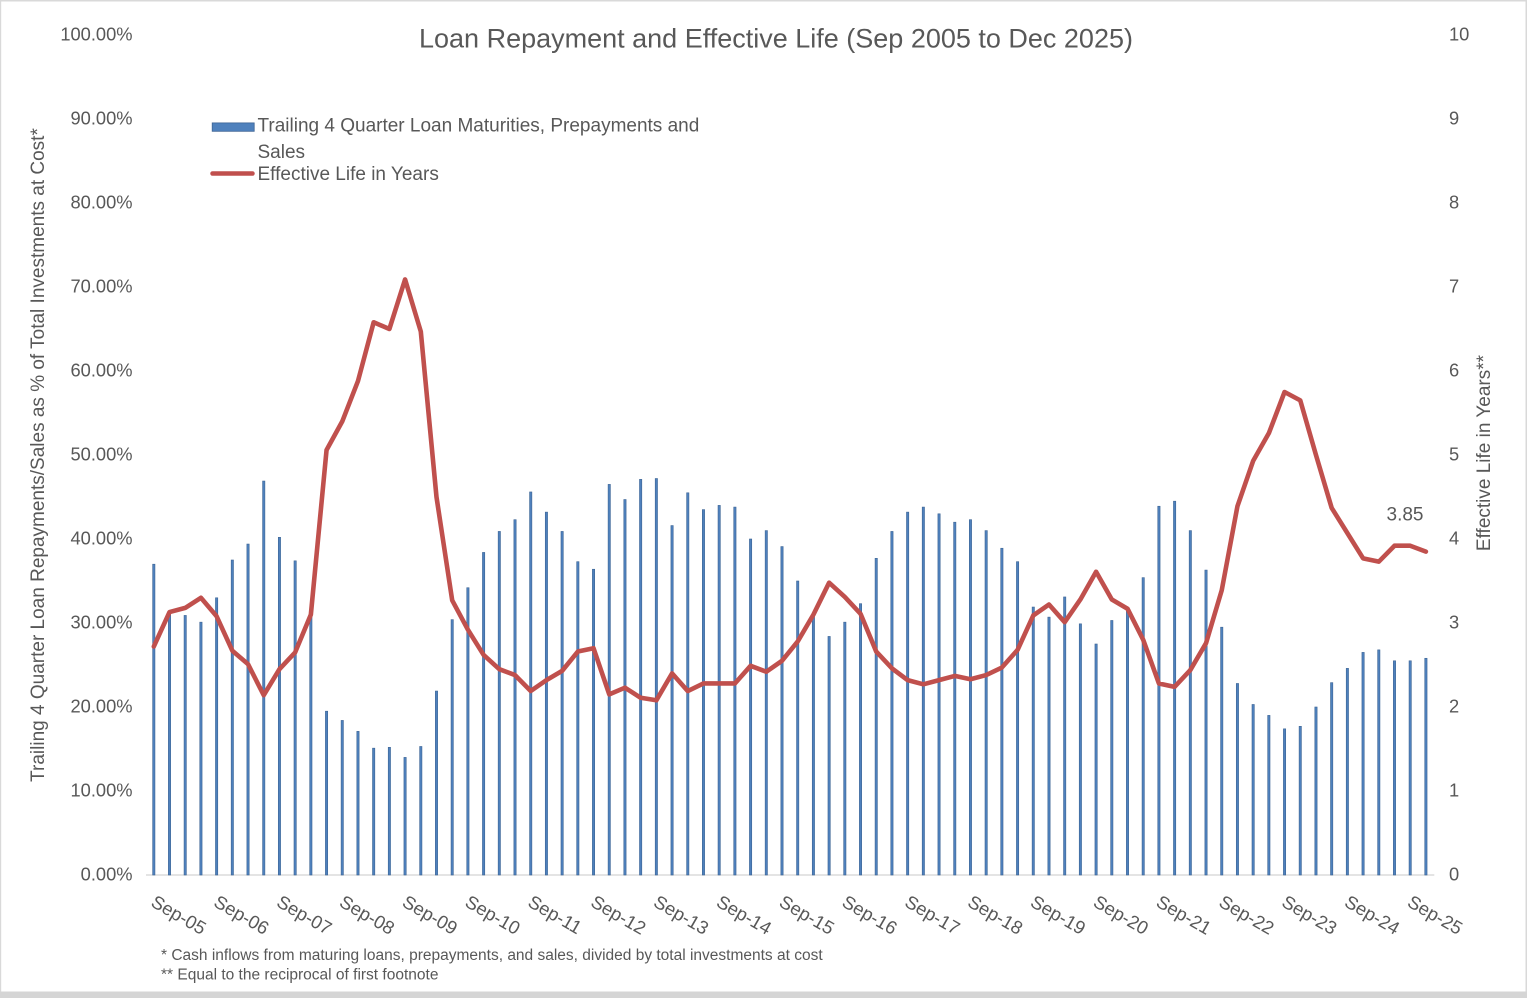  Describe the element at coordinates (1184, 915) in the screenshot. I see `svg-text: Sep-21` at that location.